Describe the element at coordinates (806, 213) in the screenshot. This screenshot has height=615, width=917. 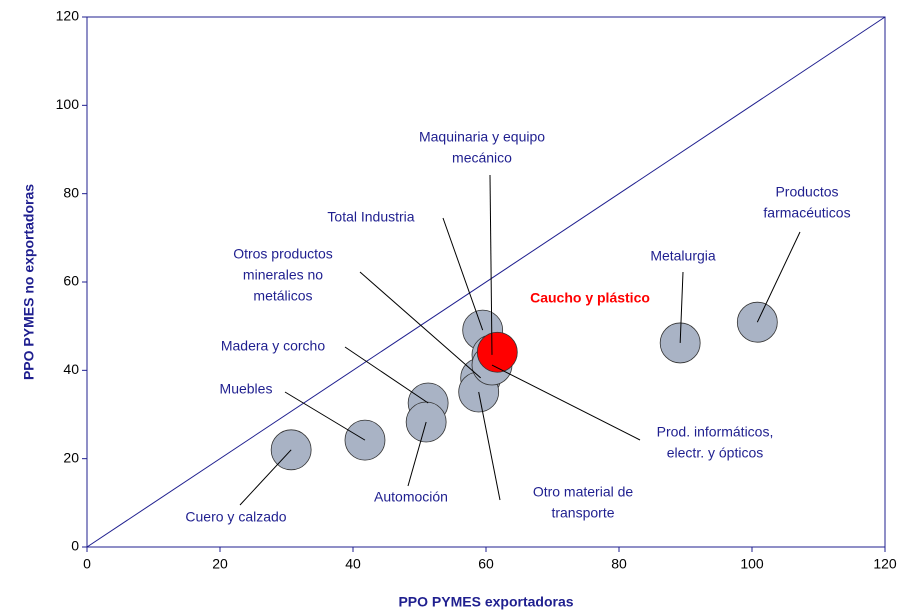
I see `point-label: farmacéuticos` at that location.